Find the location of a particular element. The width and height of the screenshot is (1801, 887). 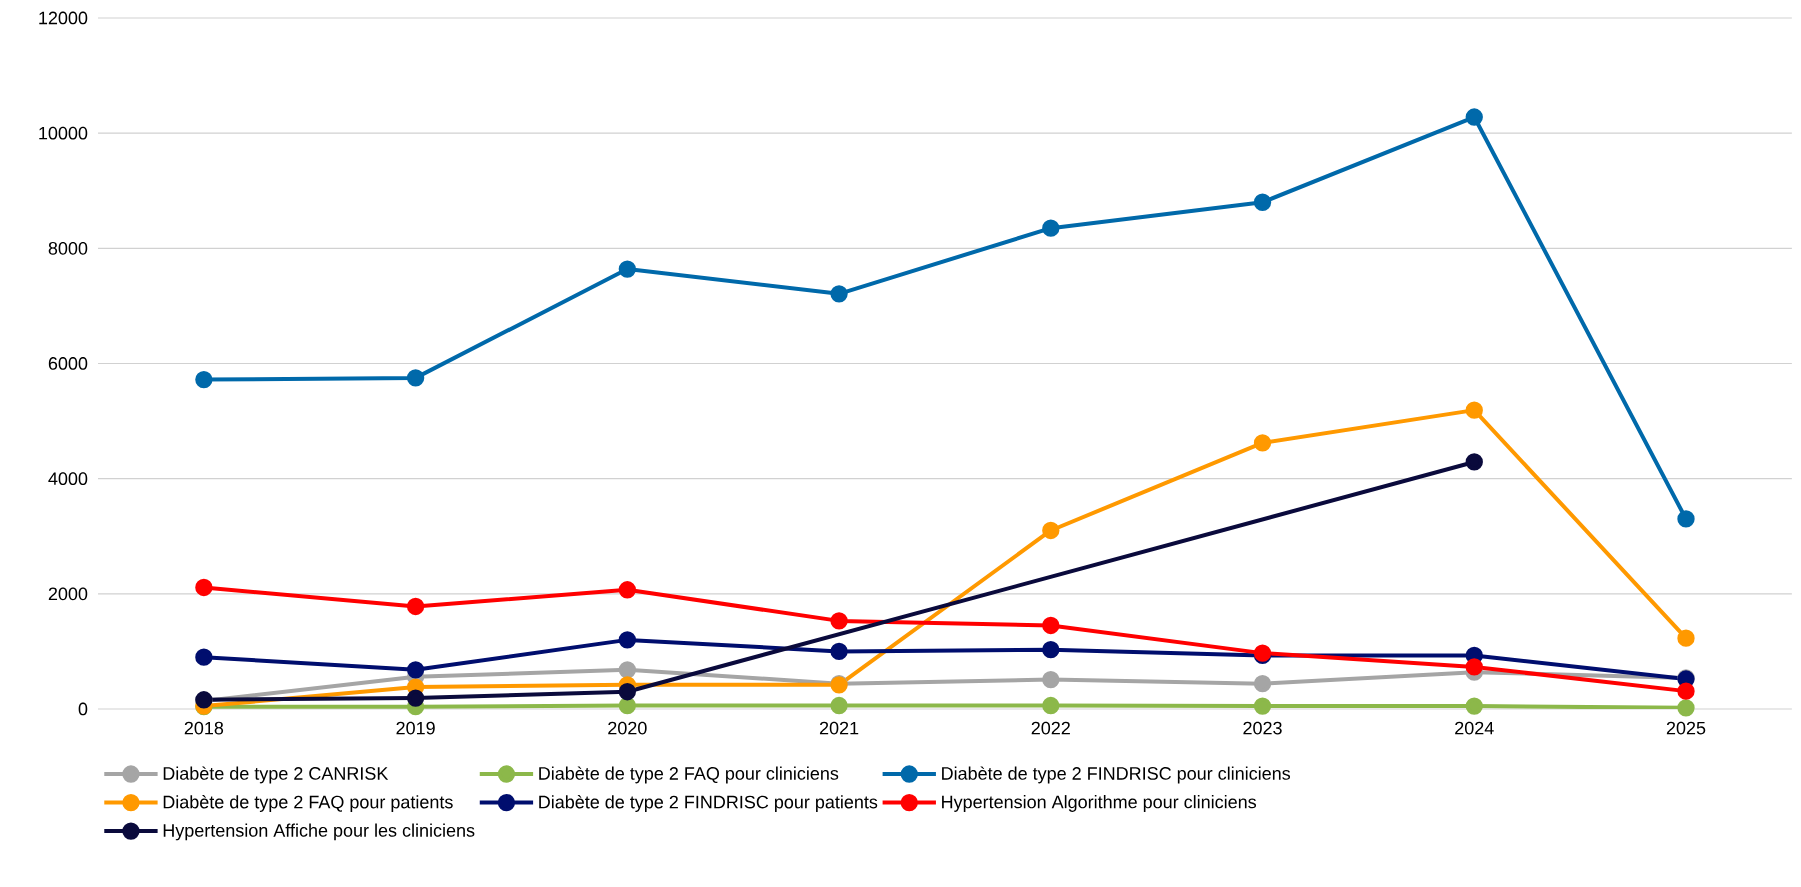

legend-label: Hypertension Affiche pour les cliniciens is located at coordinates (319, 832).